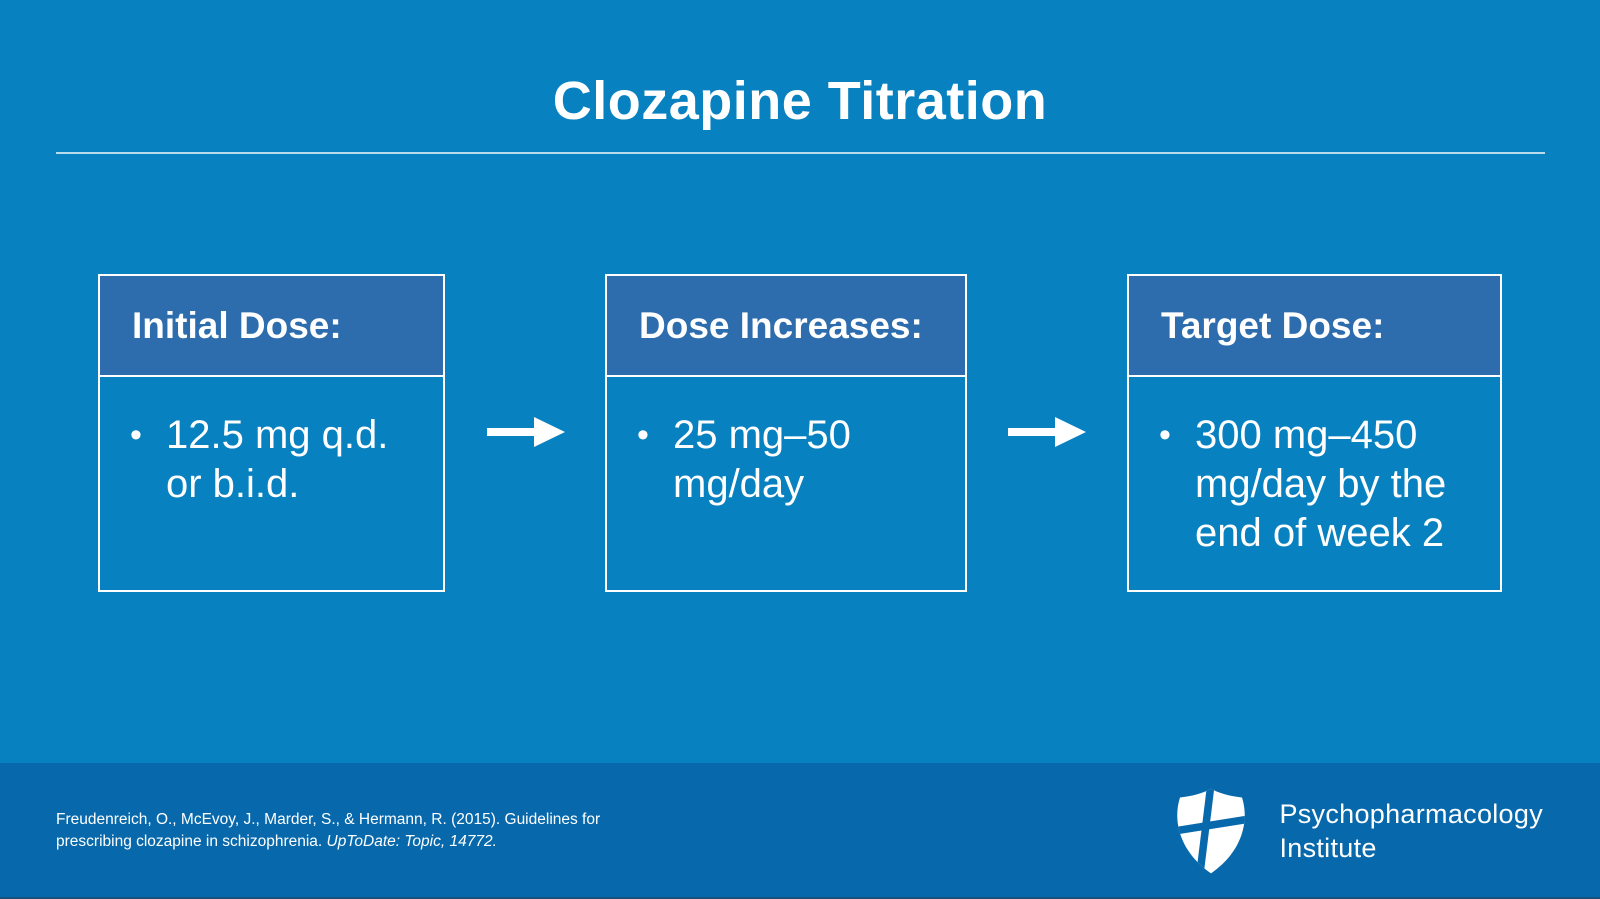 The width and height of the screenshot is (1600, 899). What do you see at coordinates (494, 841) in the screenshot?
I see `citation-period: .` at bounding box center [494, 841].